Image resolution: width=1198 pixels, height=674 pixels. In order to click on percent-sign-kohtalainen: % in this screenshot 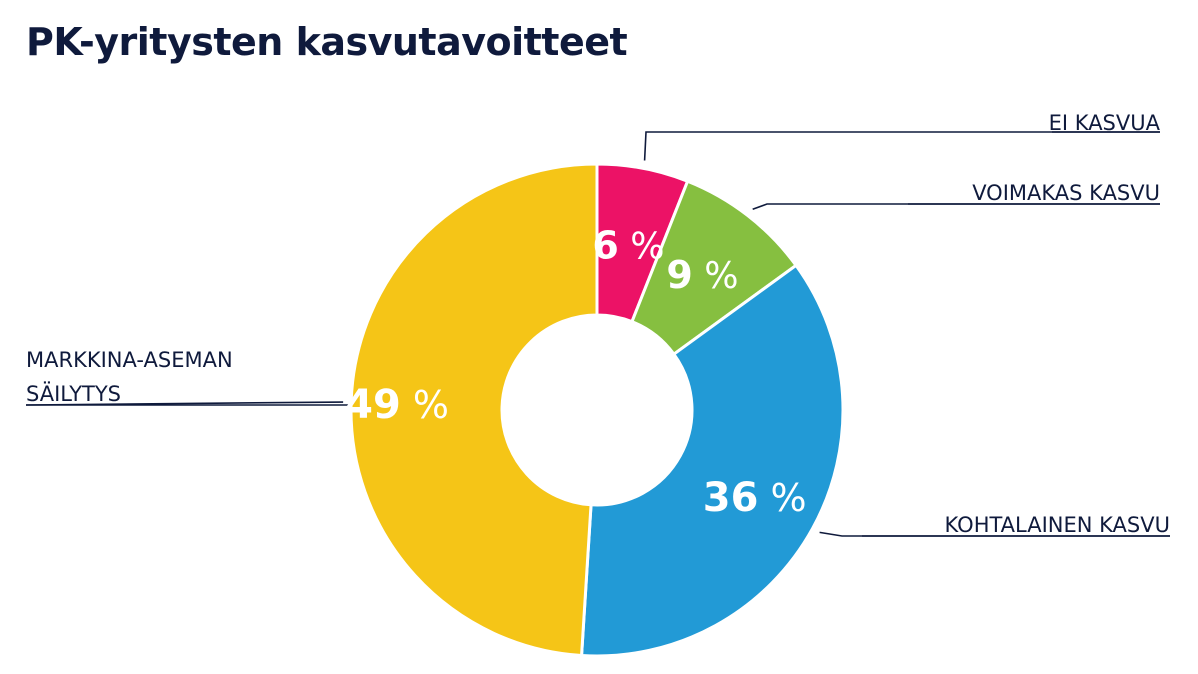, I will do `click(782, 498)`.